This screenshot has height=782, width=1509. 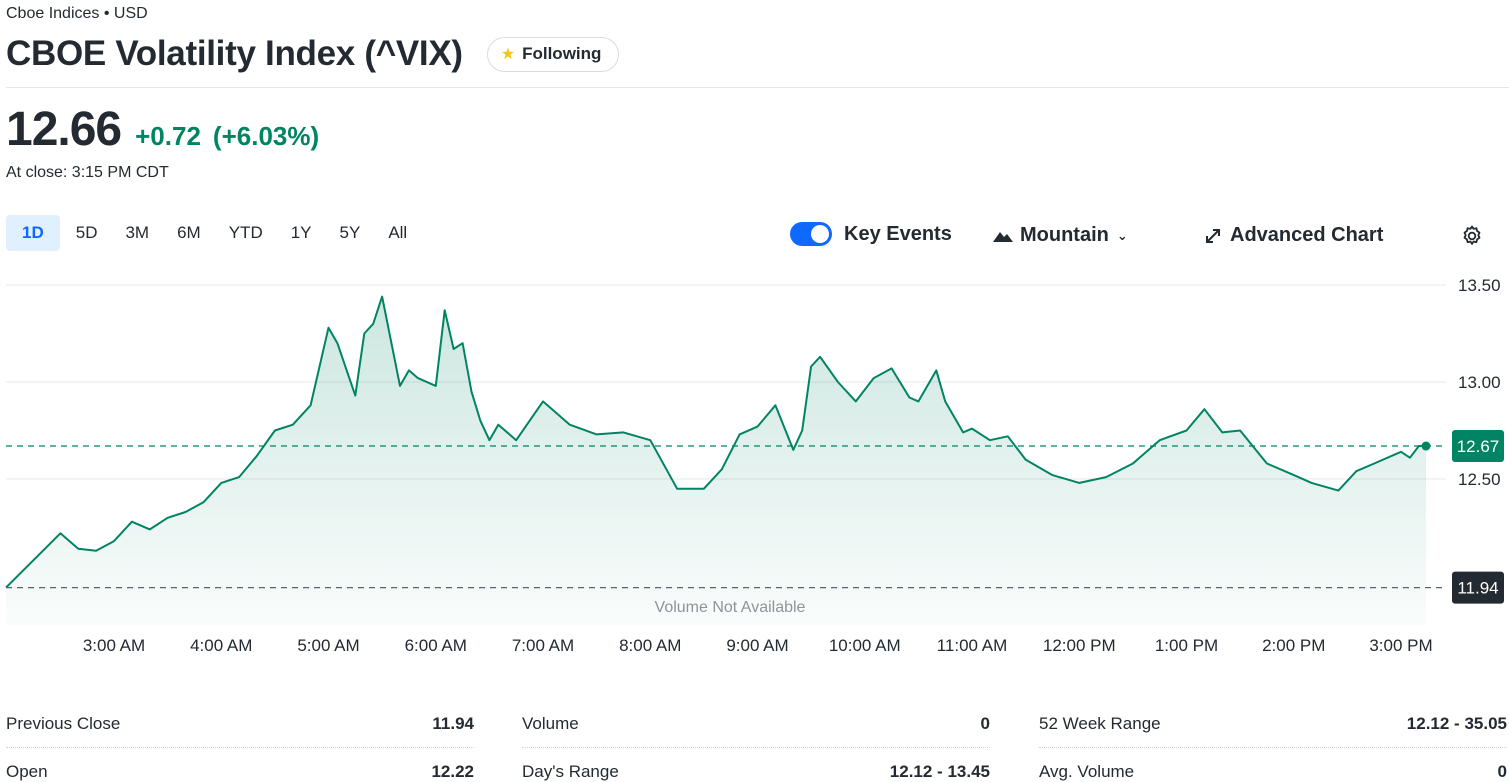 I want to click on x-tick-label: 1:00 PM, so click(x=1186, y=645).